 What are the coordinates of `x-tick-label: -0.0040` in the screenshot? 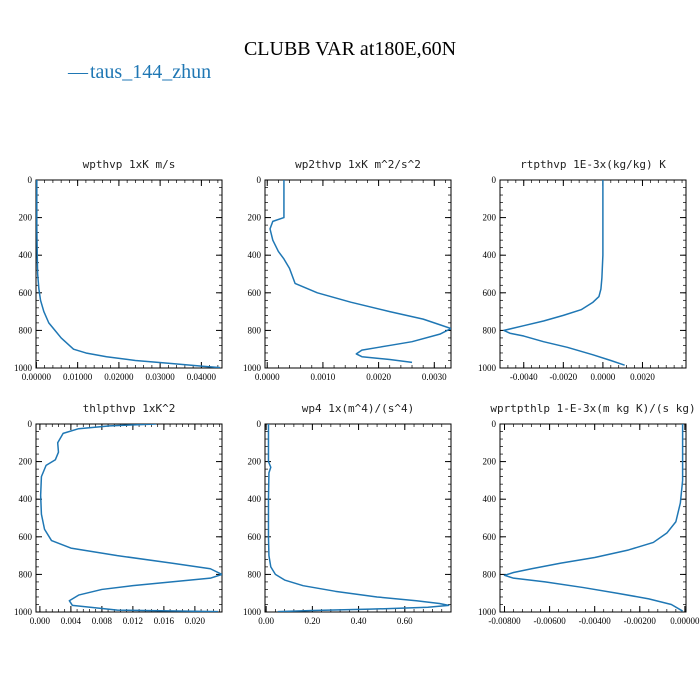 It's located at (524, 377).